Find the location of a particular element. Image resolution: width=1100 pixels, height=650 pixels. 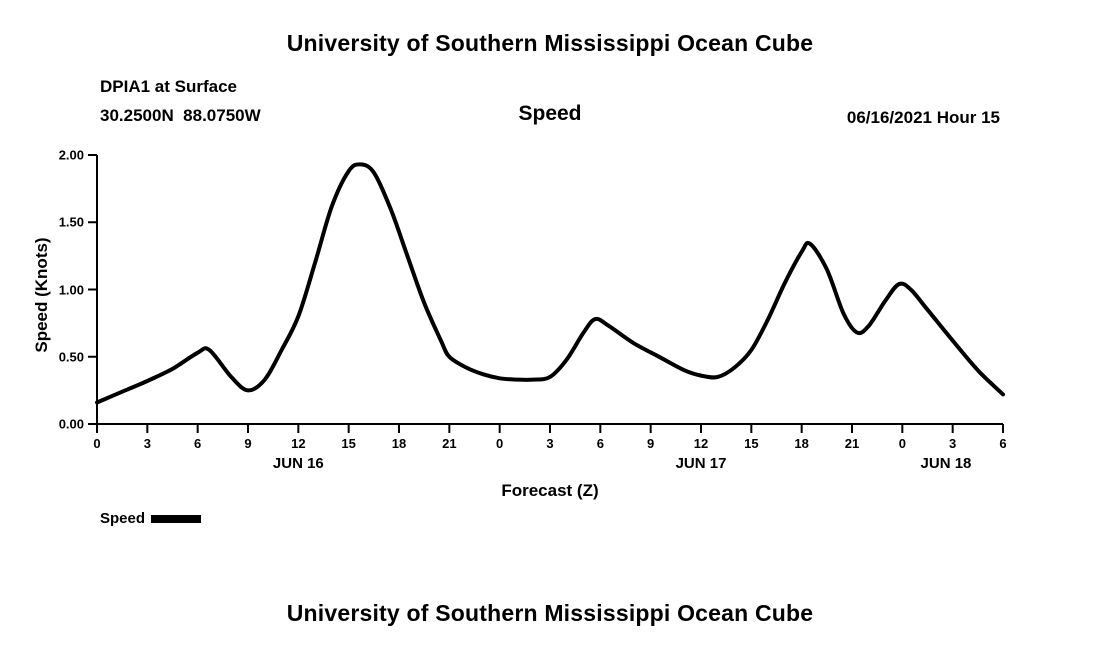

legend: Speed is located at coordinates (151, 518).